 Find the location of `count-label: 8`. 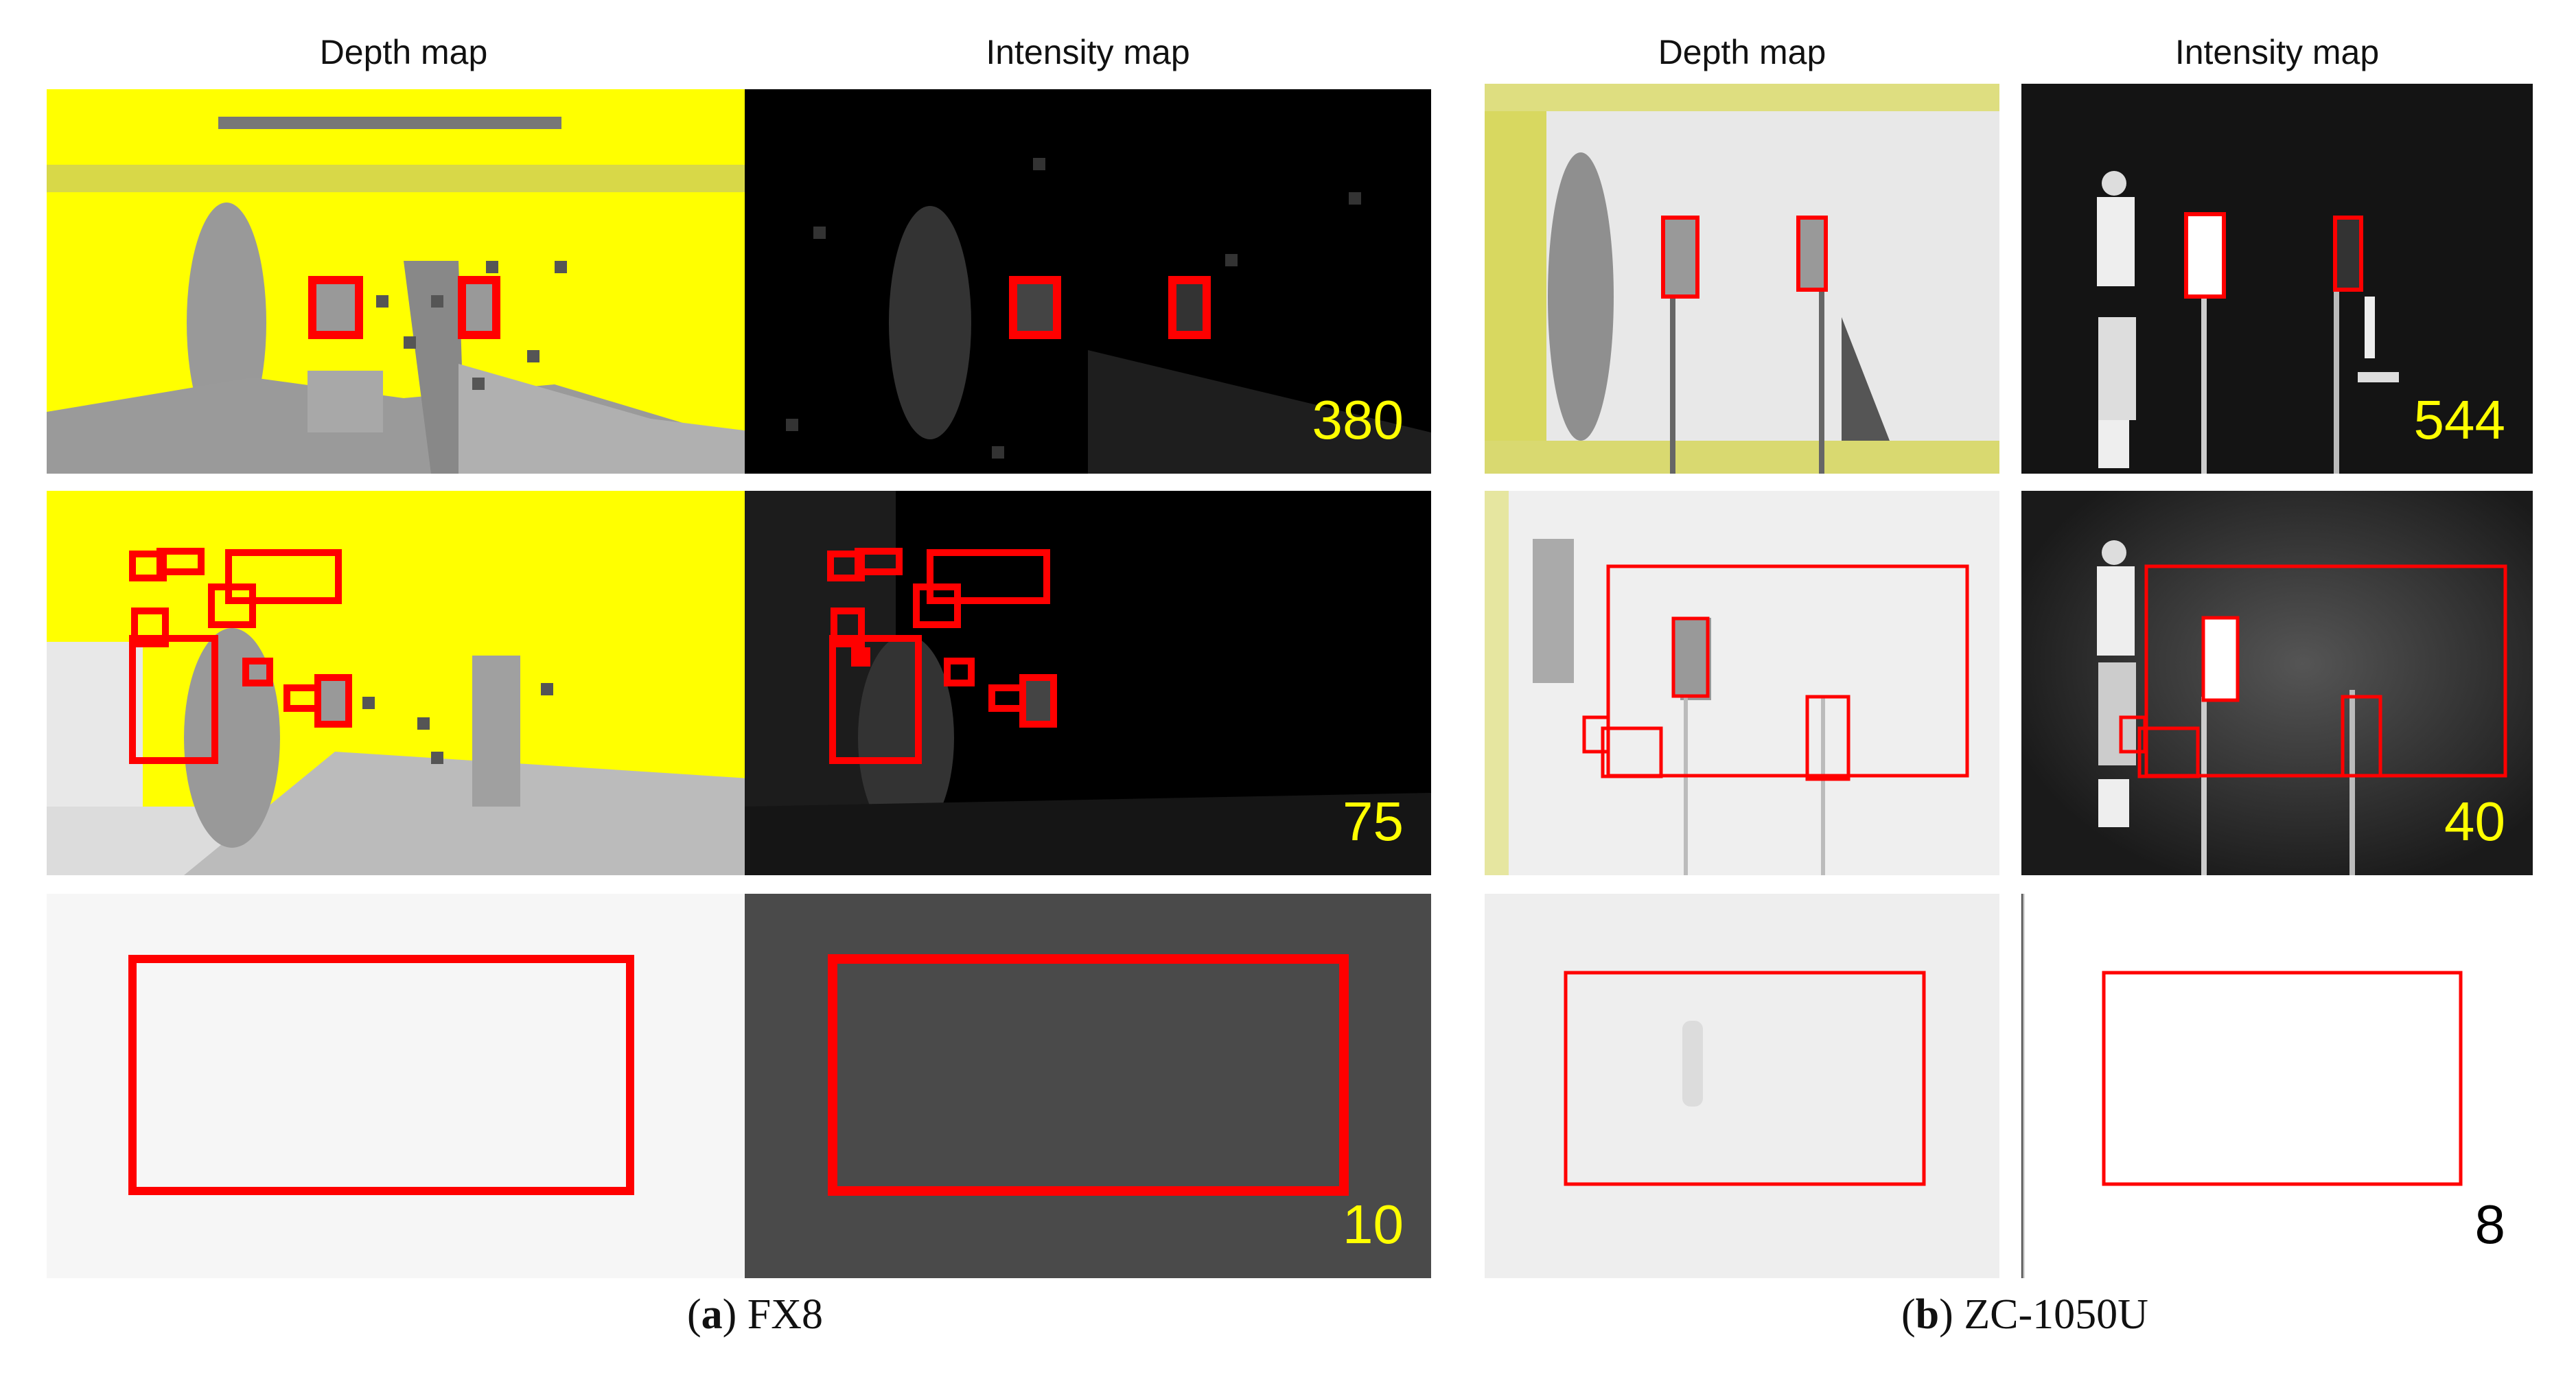

count-label: 8 is located at coordinates (2490, 1224).